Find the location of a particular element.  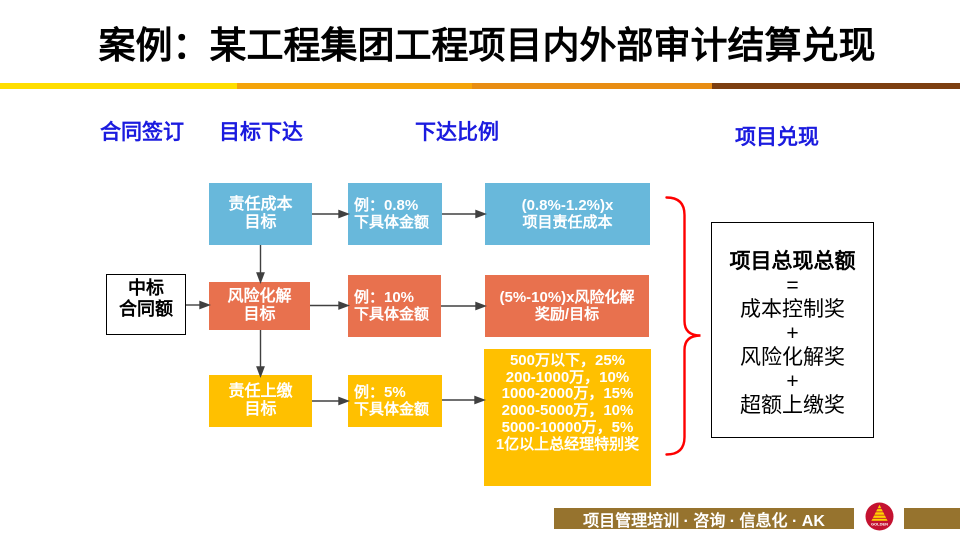

svg-text: GOLDEN is located at coordinates (879, 524).